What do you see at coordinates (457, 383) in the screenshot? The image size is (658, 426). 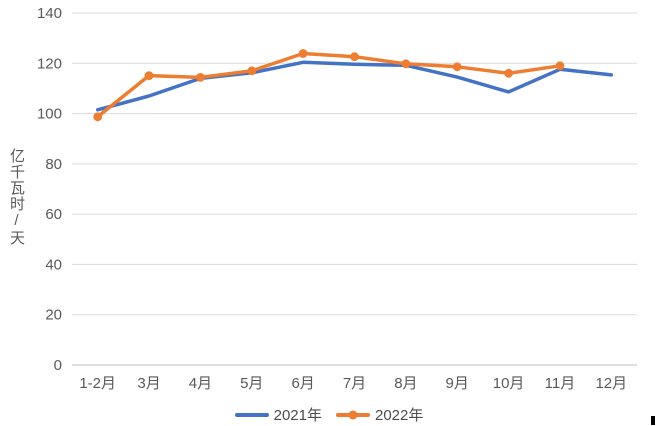 I see `x-axis-label: 9月` at bounding box center [457, 383].